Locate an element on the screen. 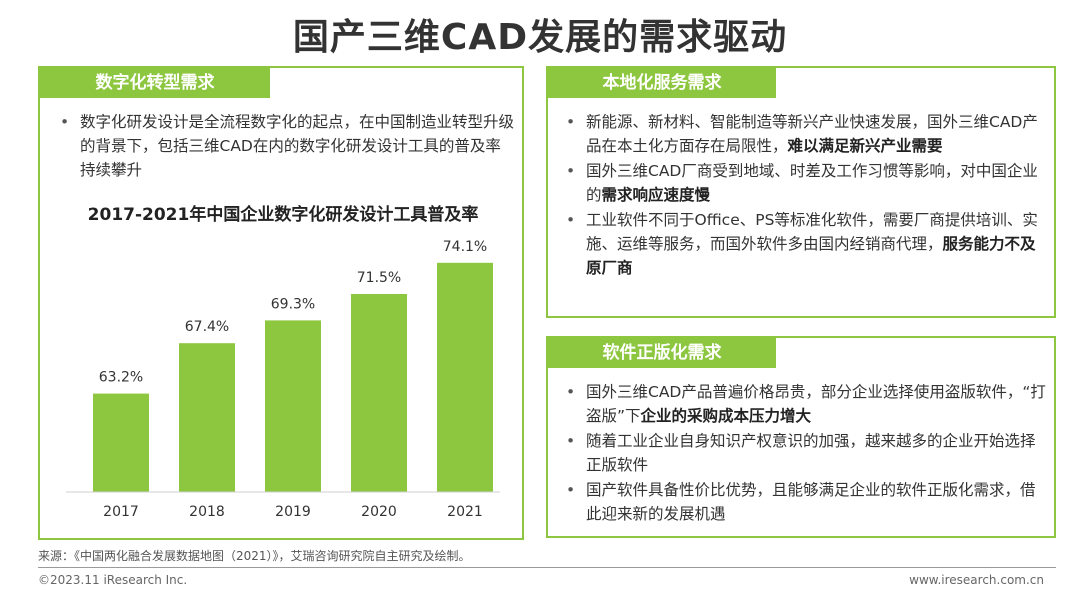  bullet-item: 随着工业企业自身知识产权意识的加强，越来越多的企业开始选择正版软件 is located at coordinates (806, 453).